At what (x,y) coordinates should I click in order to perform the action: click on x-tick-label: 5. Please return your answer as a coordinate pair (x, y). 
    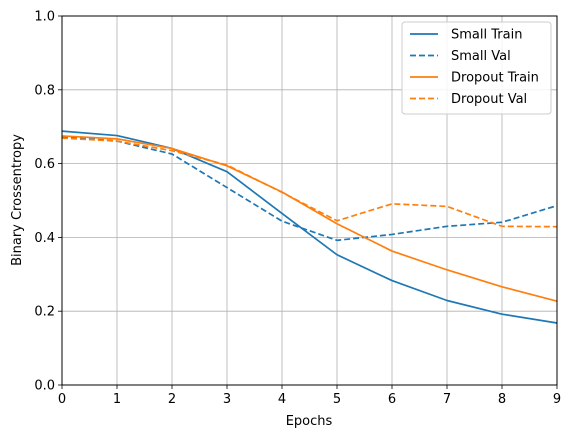
    Looking at the image, I should click on (337, 399).